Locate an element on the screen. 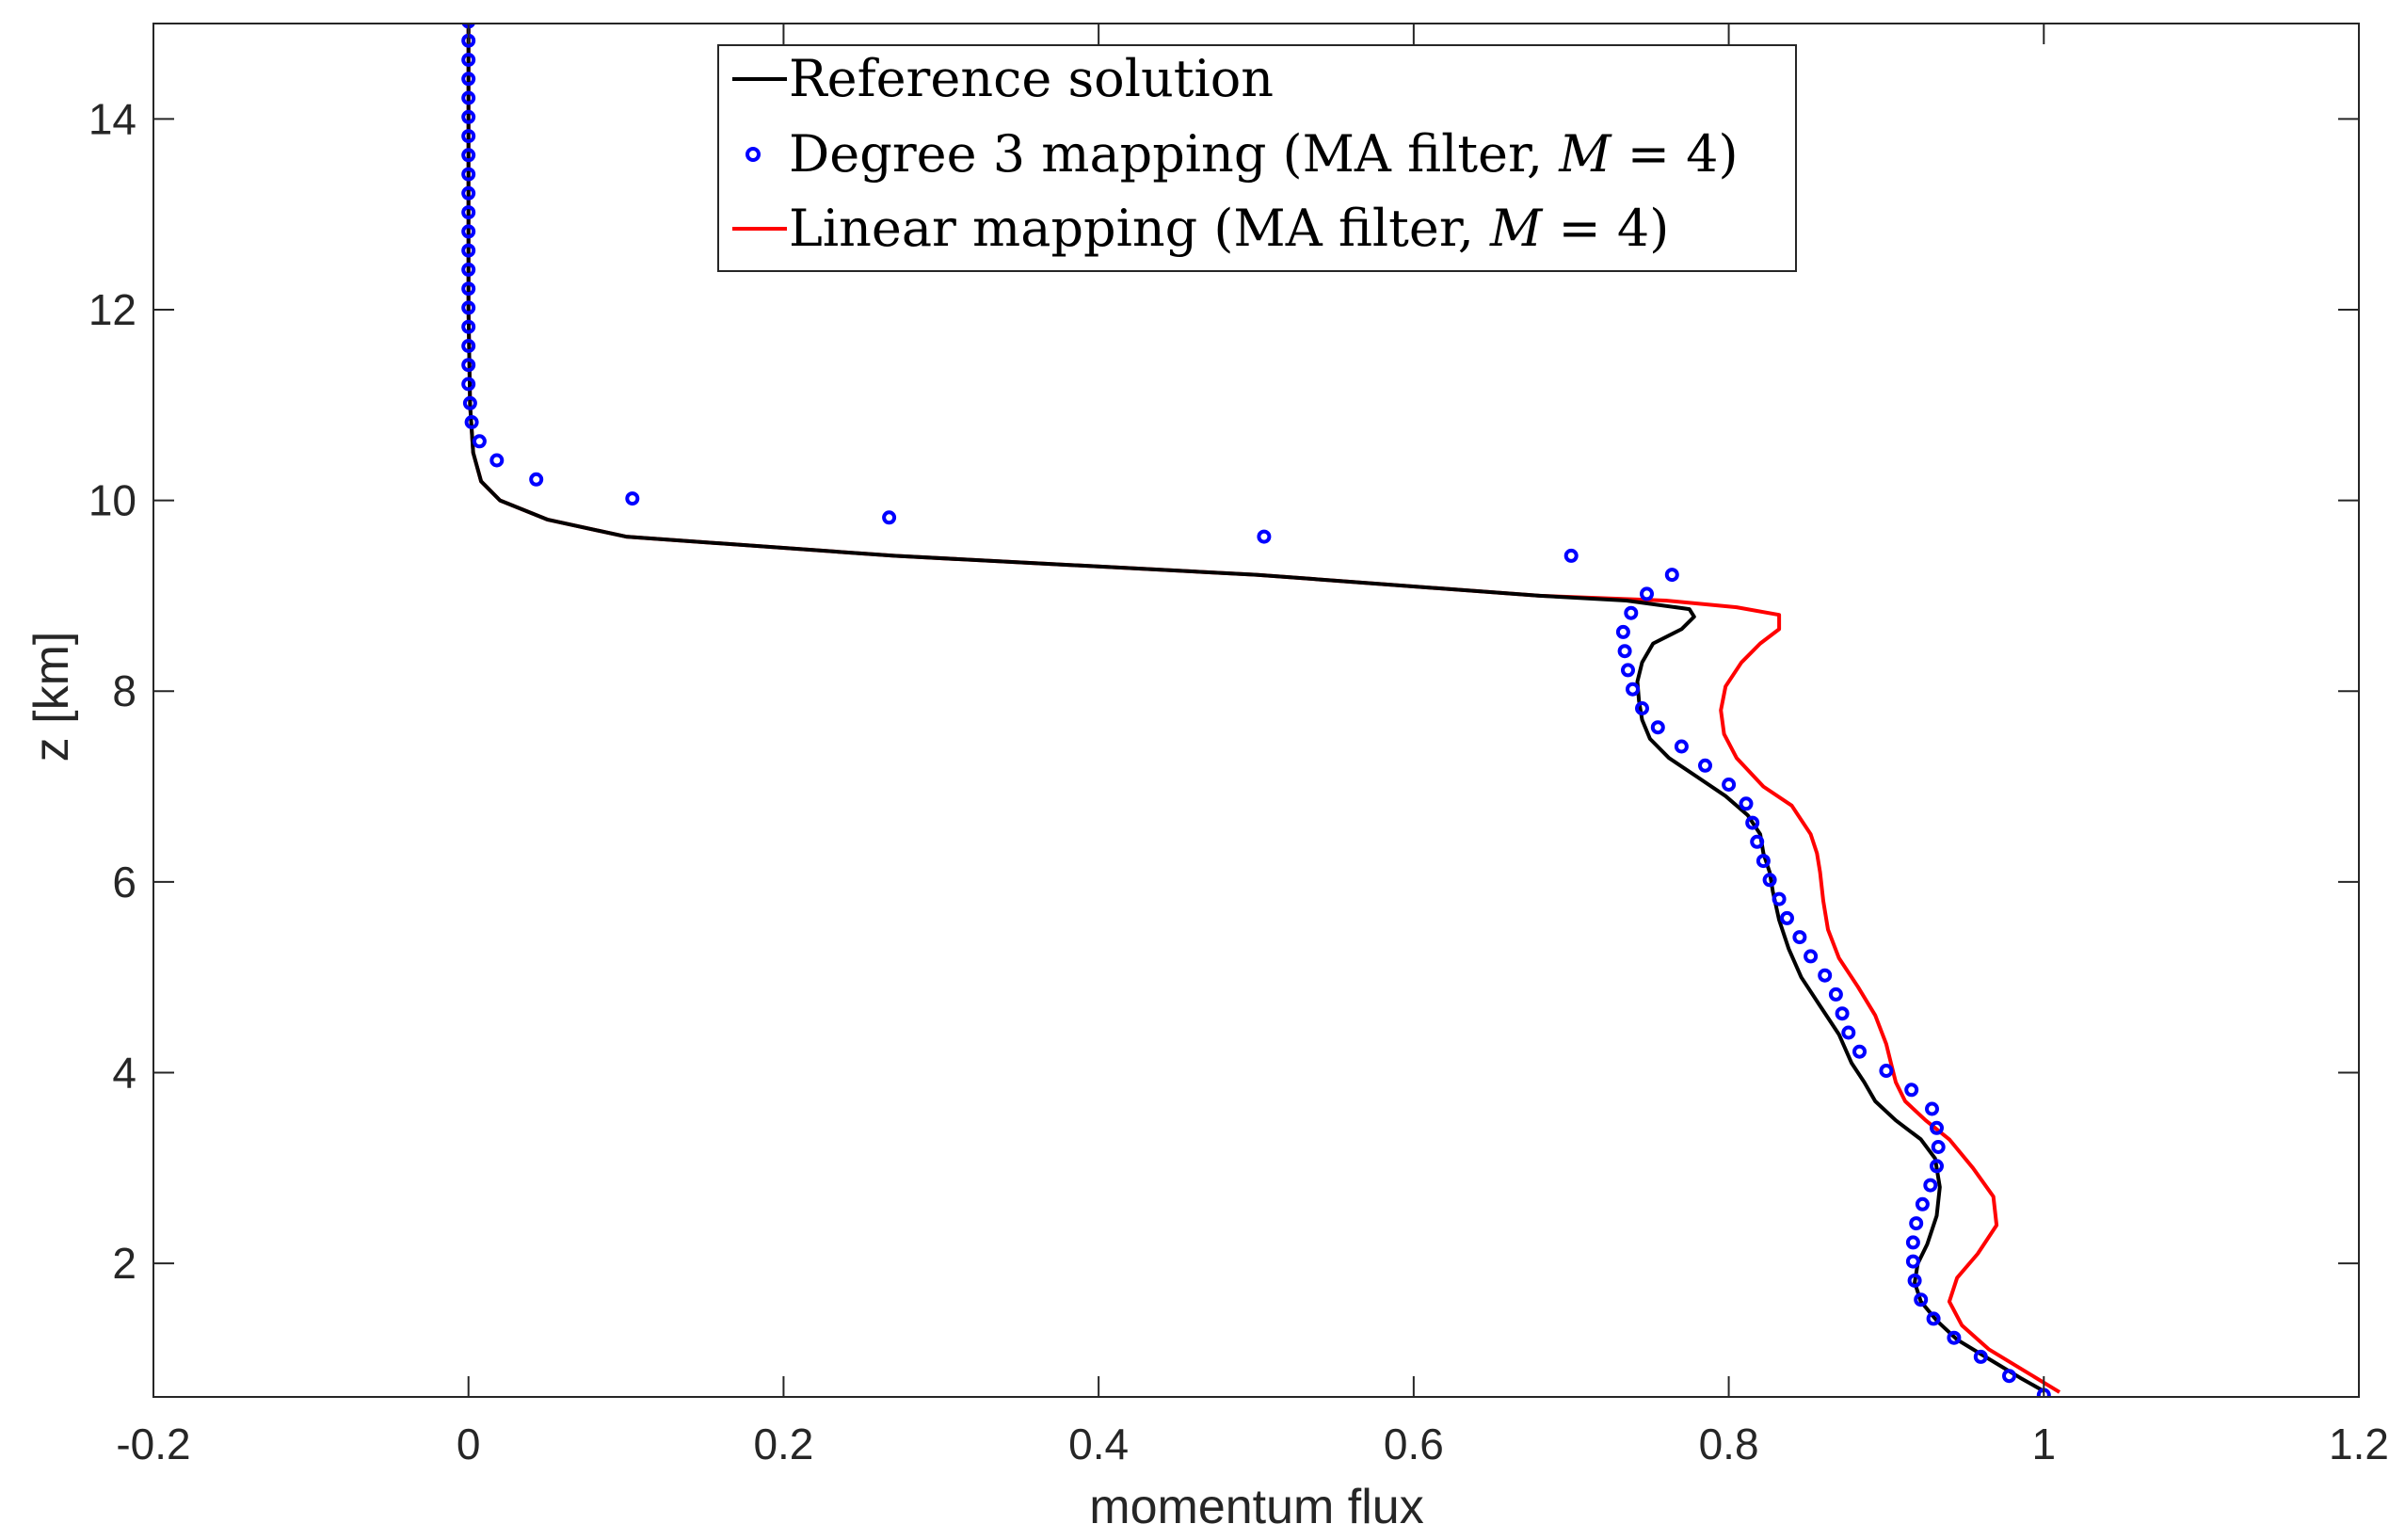 This screenshot has width=2405, height=1540. legend-linear-label: Linear mapping (MA filter, M = 4) is located at coordinates (1229, 228).